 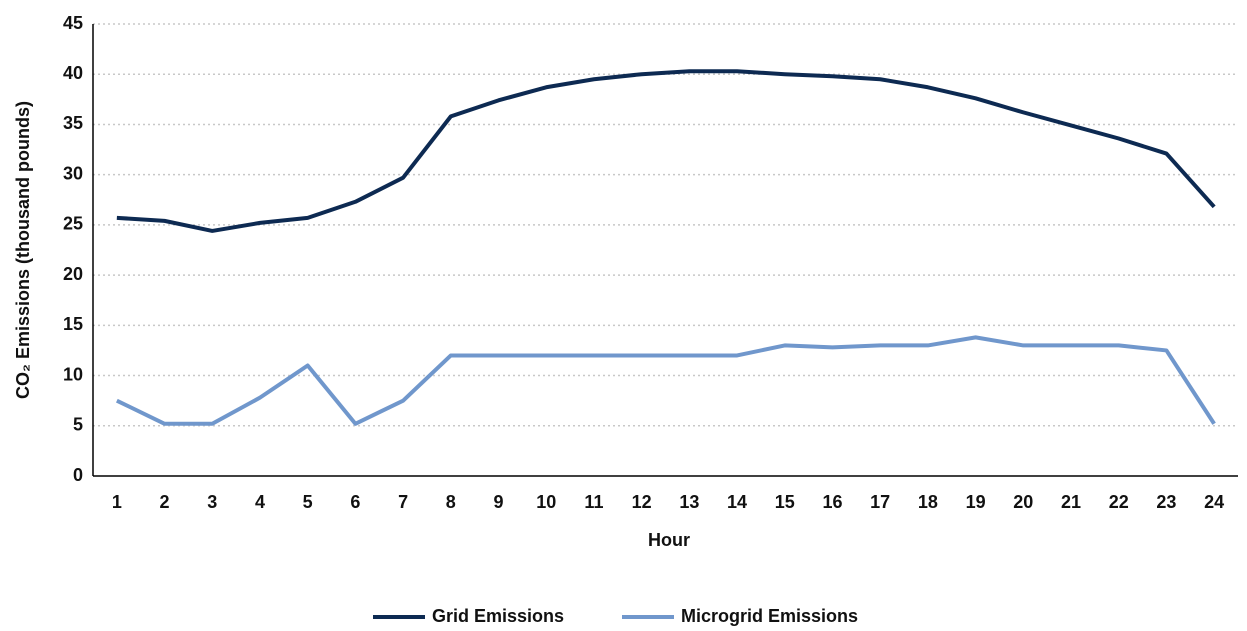 I want to click on x-tick-label: 11, so click(x=593, y=502).